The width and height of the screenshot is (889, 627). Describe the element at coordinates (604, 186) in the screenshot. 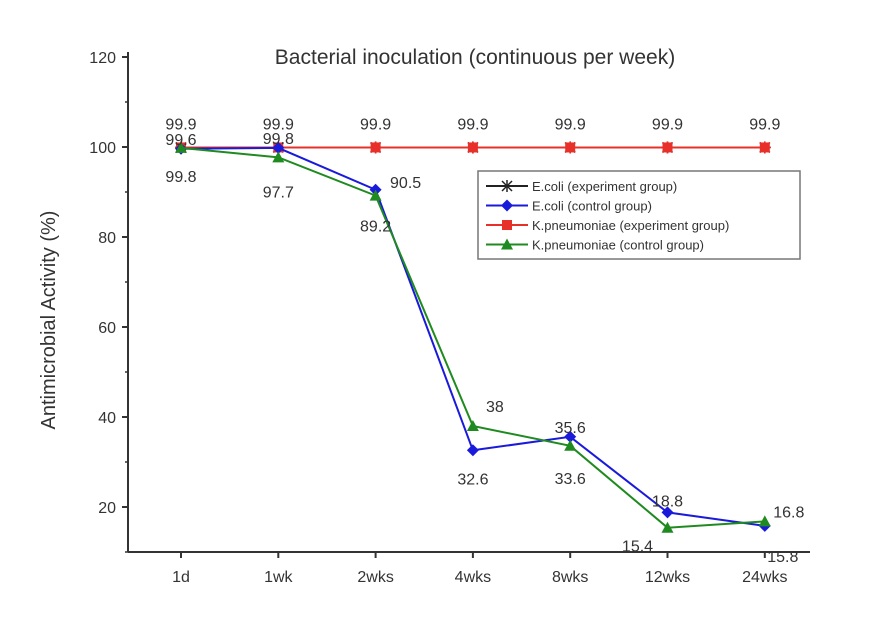

I see `legend-entry: E.coli (experiment group)` at that location.